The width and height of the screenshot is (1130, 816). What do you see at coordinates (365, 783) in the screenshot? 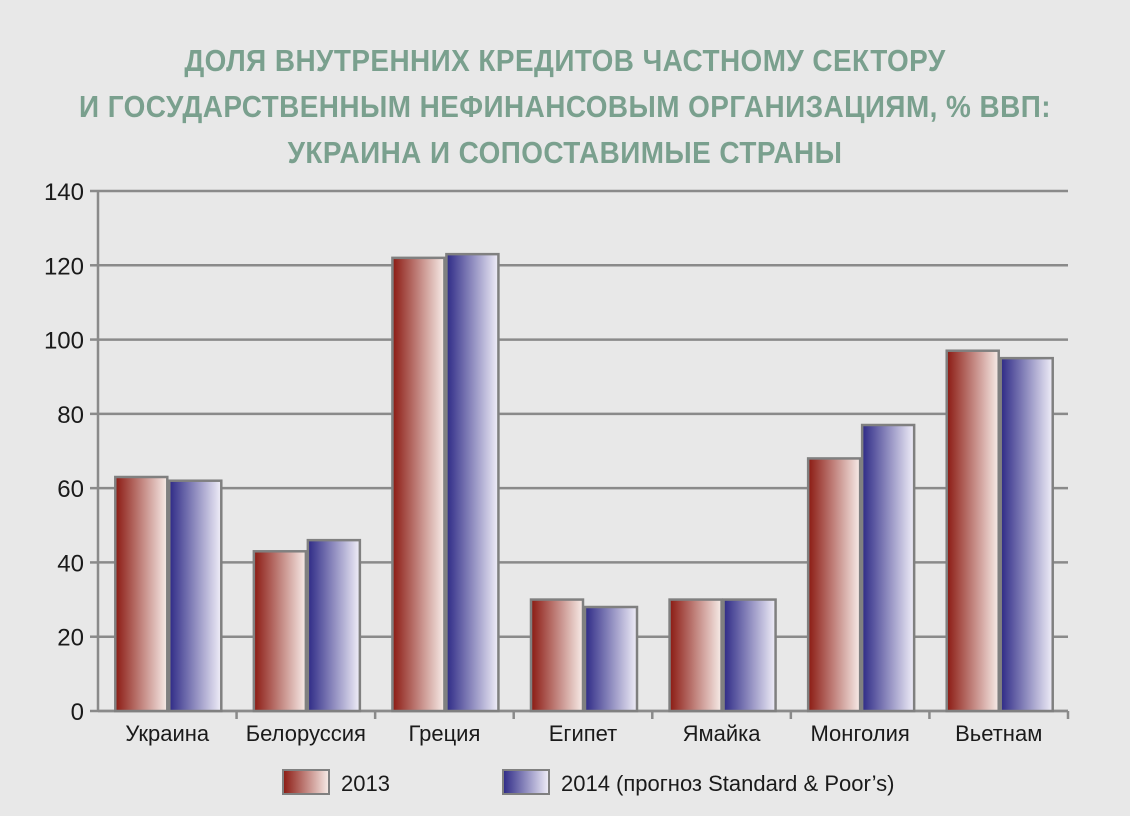
I see `legend-label: 2013` at bounding box center [365, 783].